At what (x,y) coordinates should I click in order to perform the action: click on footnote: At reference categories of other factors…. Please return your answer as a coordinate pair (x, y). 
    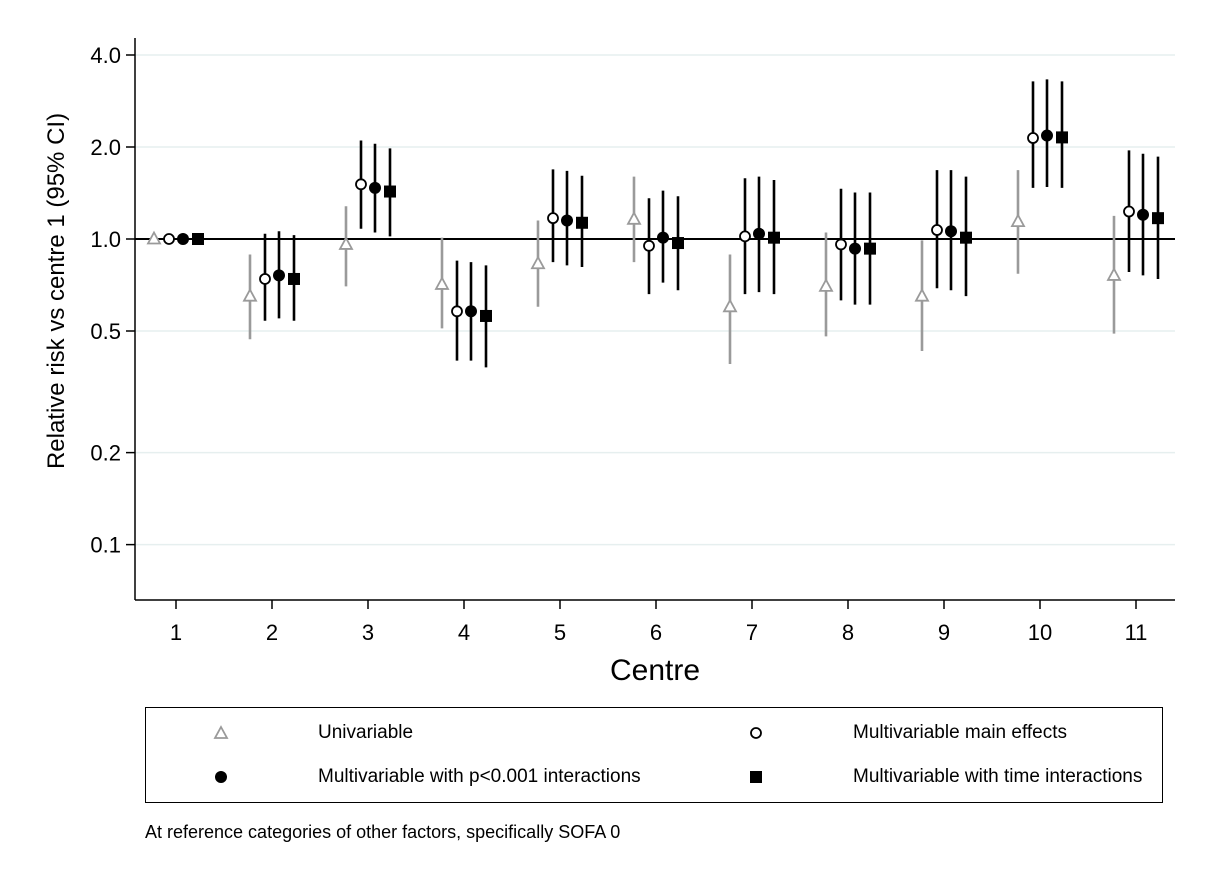
    Looking at the image, I should click on (383, 832).